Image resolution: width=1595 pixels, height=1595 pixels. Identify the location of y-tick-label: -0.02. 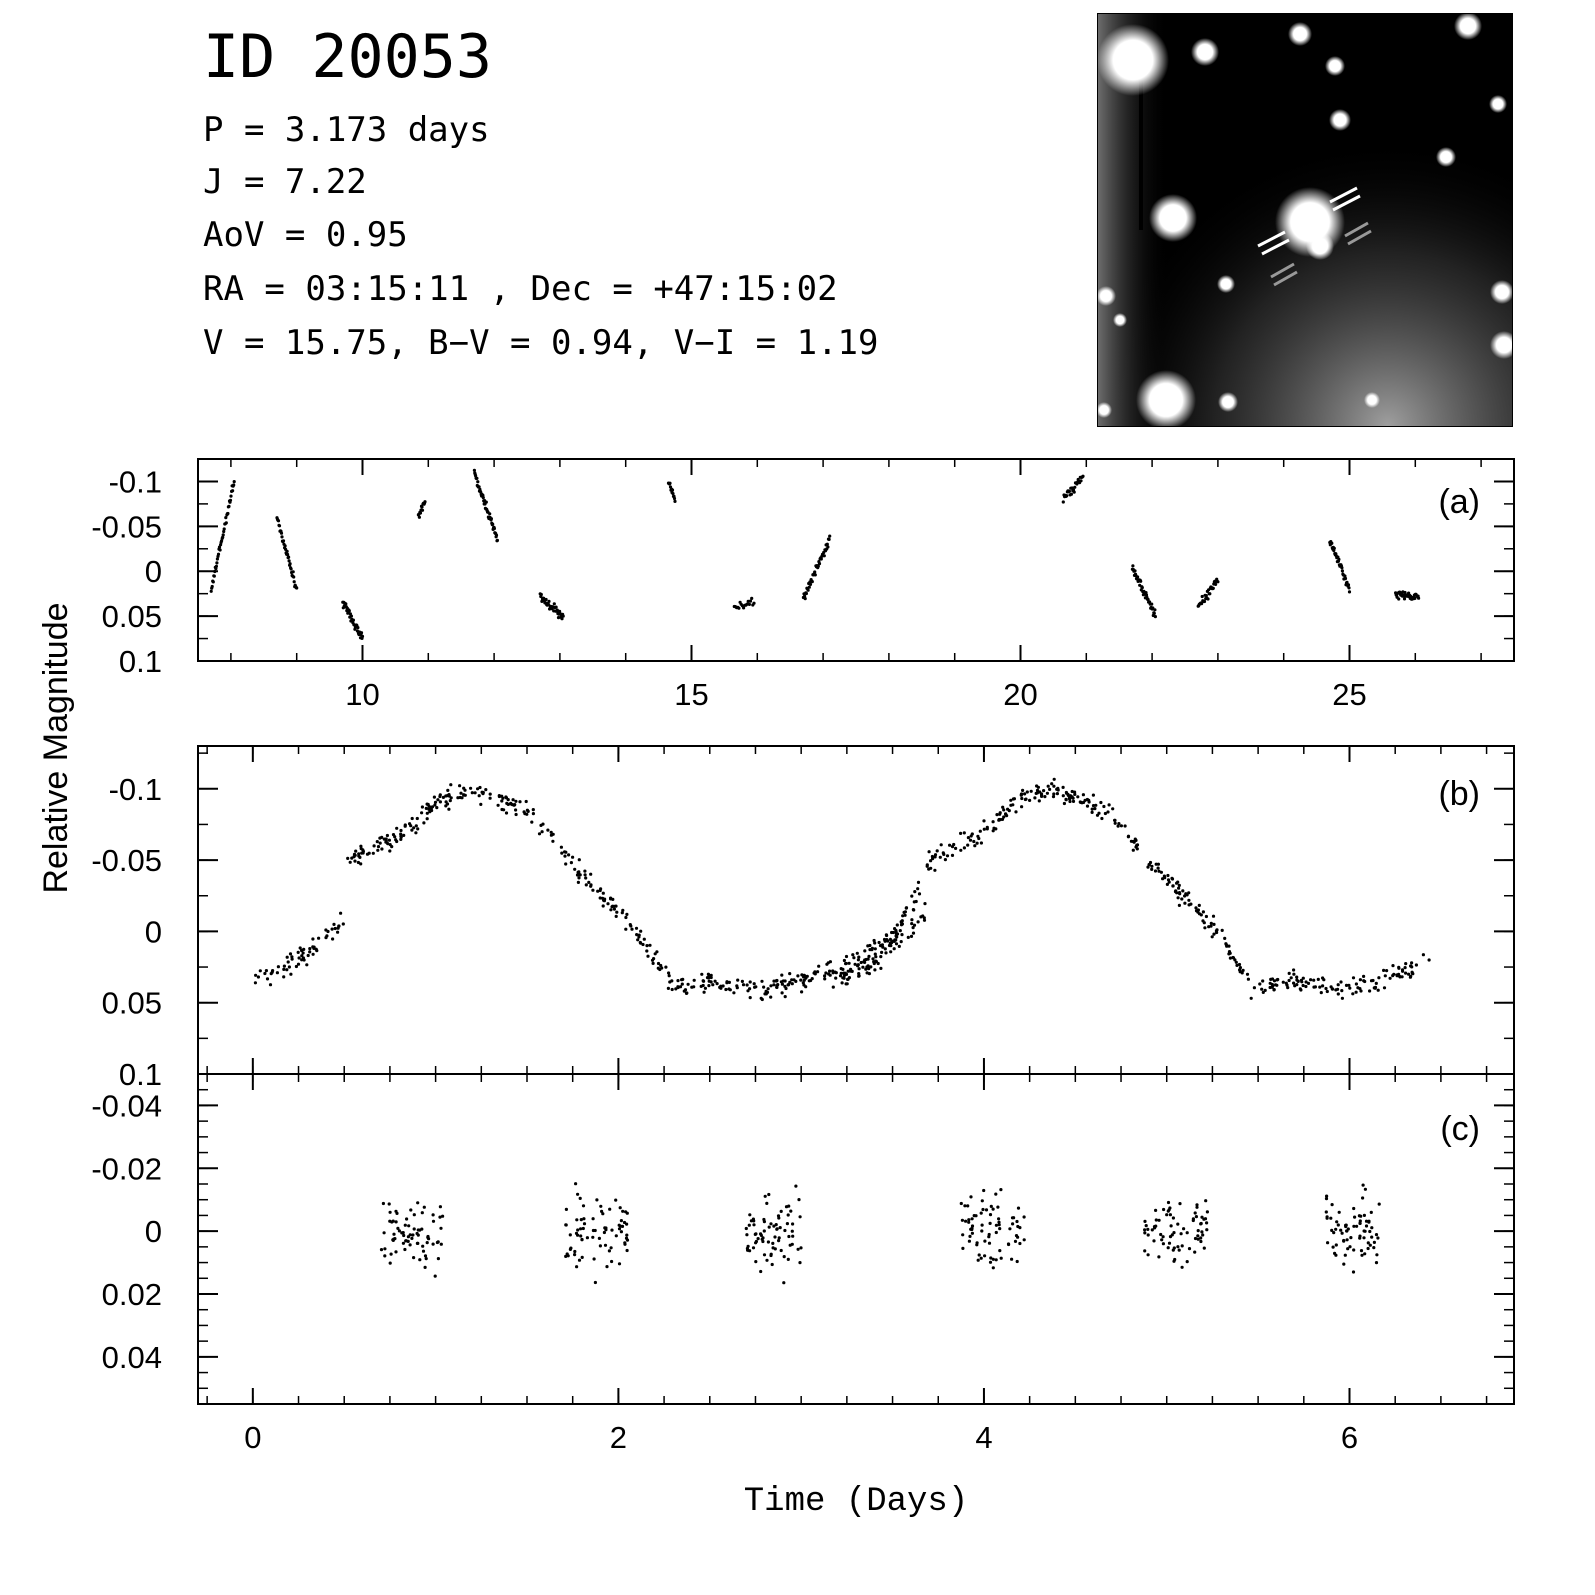
(126, 1168).